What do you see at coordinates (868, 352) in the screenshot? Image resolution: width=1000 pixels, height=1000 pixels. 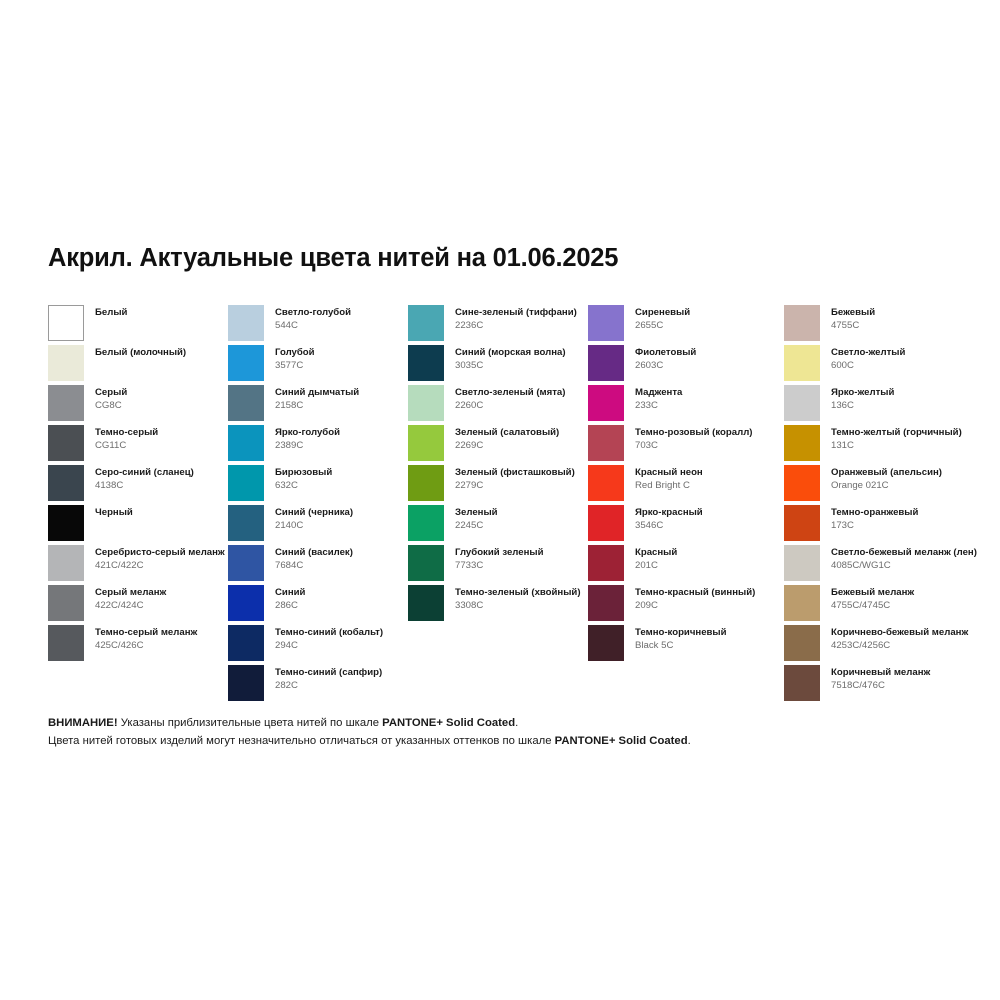 I see `color-name: Светло-желтый` at bounding box center [868, 352].